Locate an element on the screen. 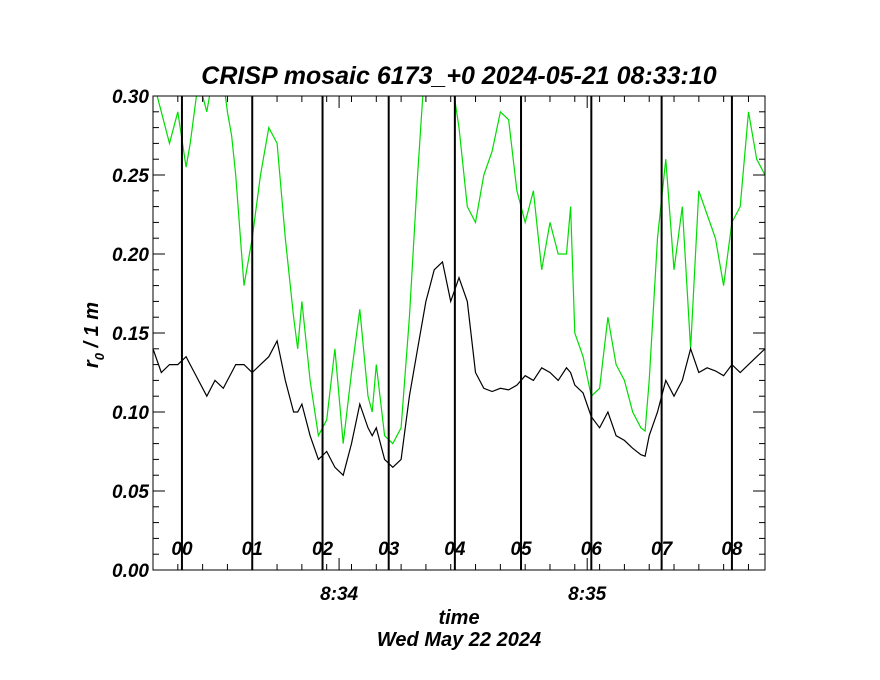 Image resolution: width=880 pixels, height=680 pixels. y-axis-title-main: r is located at coordinates (92, 363).